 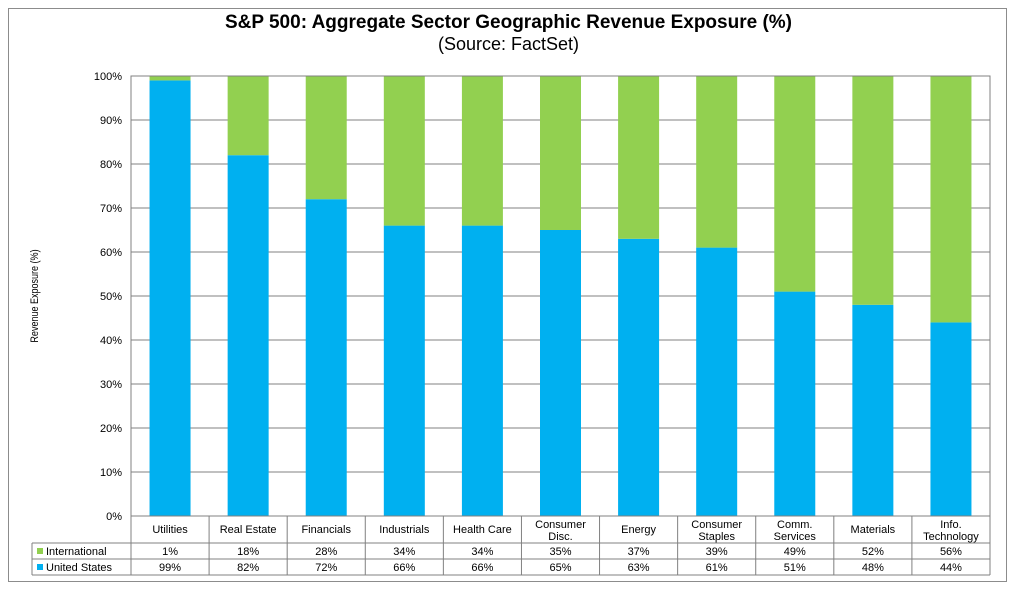 What do you see at coordinates (639, 568) in the screenshot?
I see `data-label: 63%` at bounding box center [639, 568].